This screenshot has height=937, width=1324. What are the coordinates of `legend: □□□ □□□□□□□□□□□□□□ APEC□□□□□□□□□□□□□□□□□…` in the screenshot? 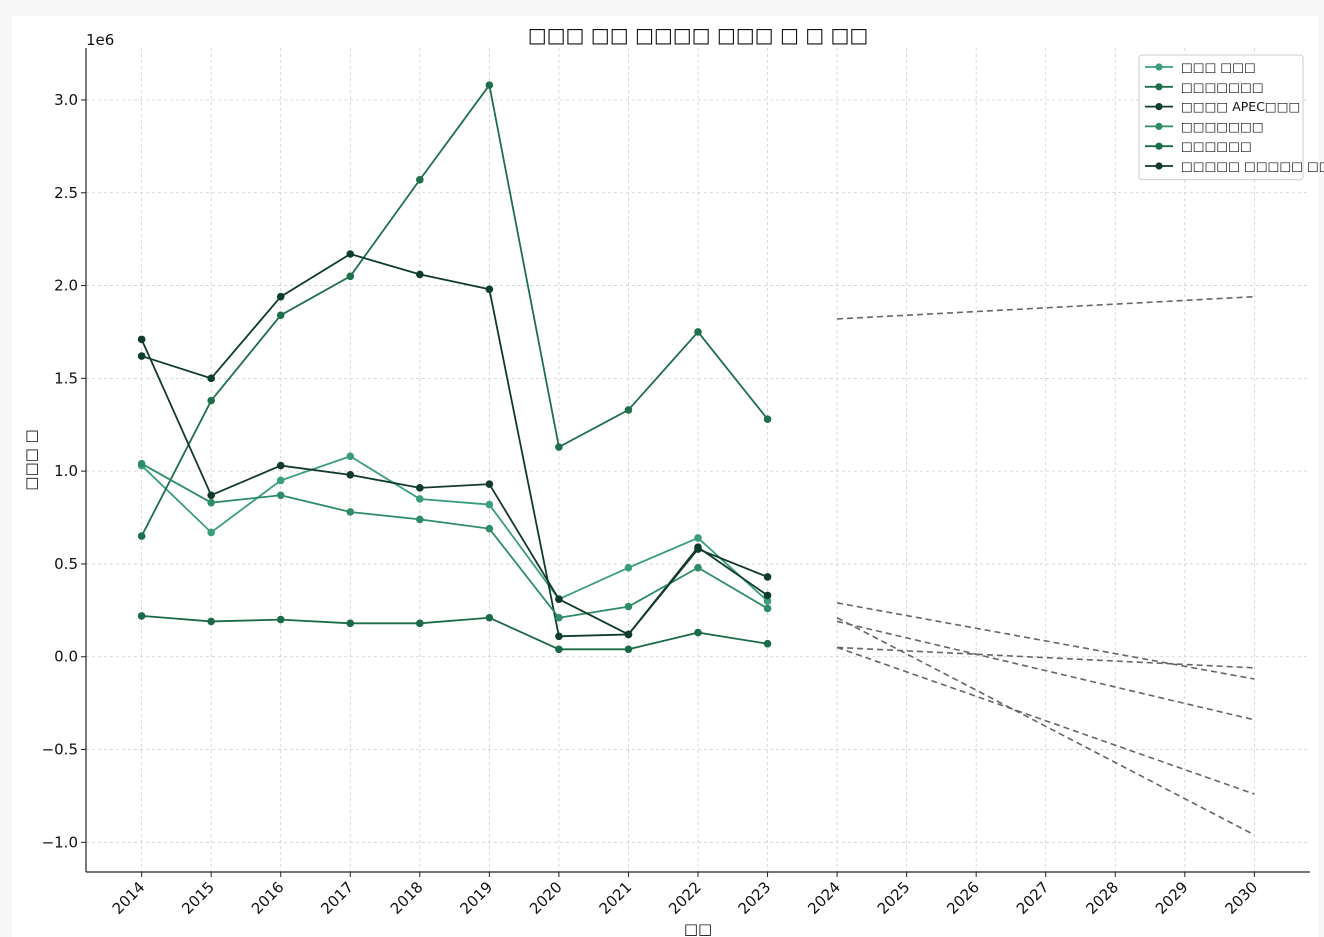 It's located at (1231, 117).